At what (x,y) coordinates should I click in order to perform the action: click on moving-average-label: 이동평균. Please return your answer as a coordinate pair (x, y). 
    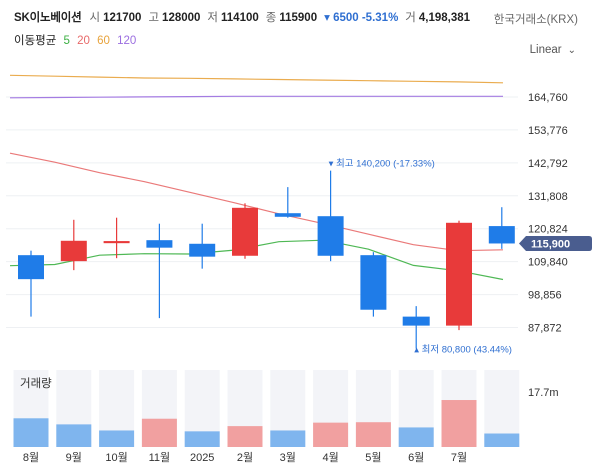
    Looking at the image, I should click on (35, 41).